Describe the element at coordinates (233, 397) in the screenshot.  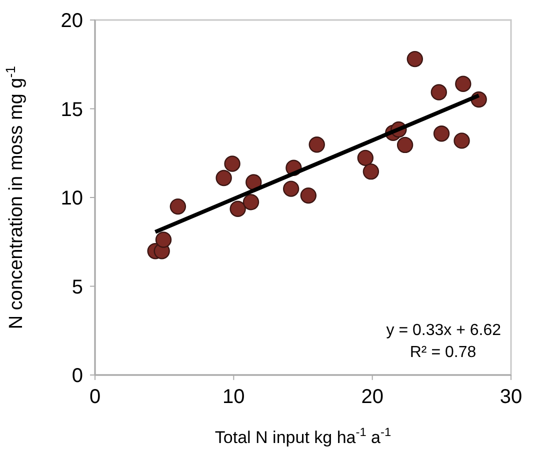
I see `x-tick-label: 10` at that location.